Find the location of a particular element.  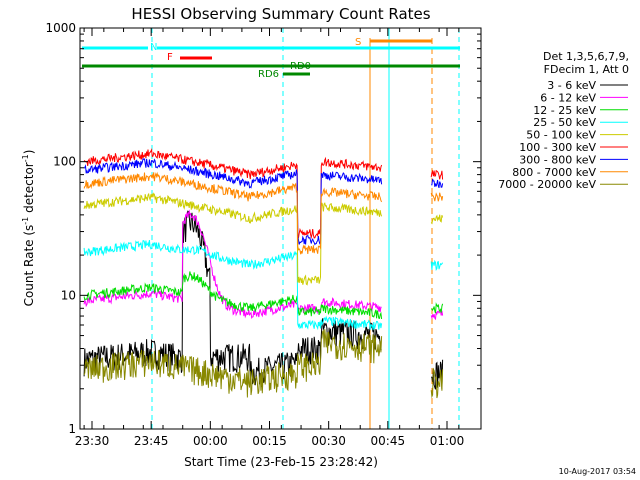

legend-entry-label: 100 - 300 keV is located at coordinates (557, 147).